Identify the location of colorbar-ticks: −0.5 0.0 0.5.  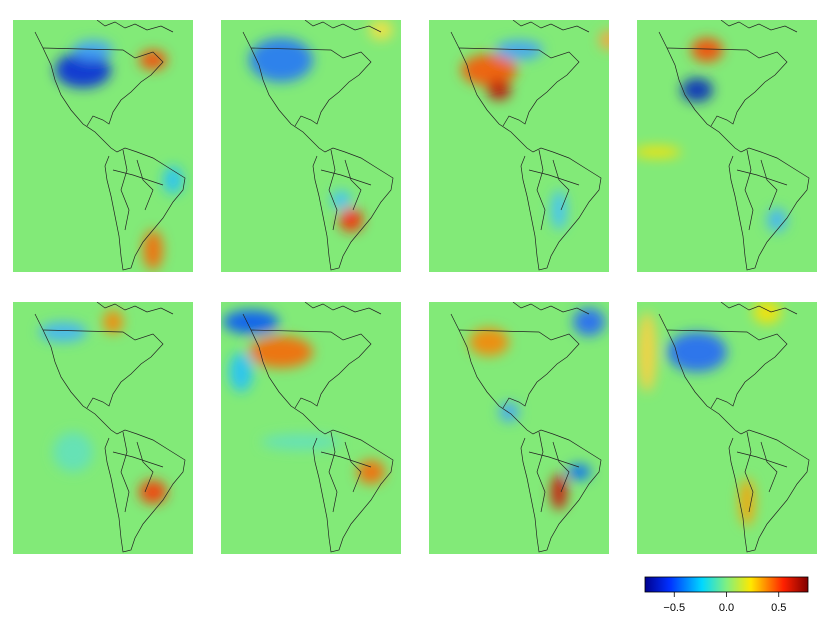
(724, 603).